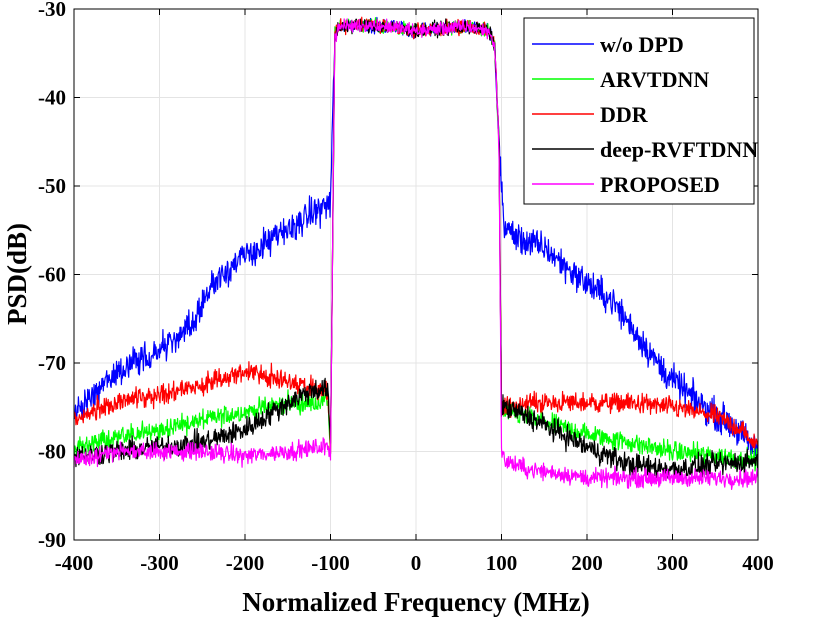 The height and width of the screenshot is (619, 831). What do you see at coordinates (17, 274) in the screenshot?
I see `y-axis-label: PSD(dB)` at bounding box center [17, 274].